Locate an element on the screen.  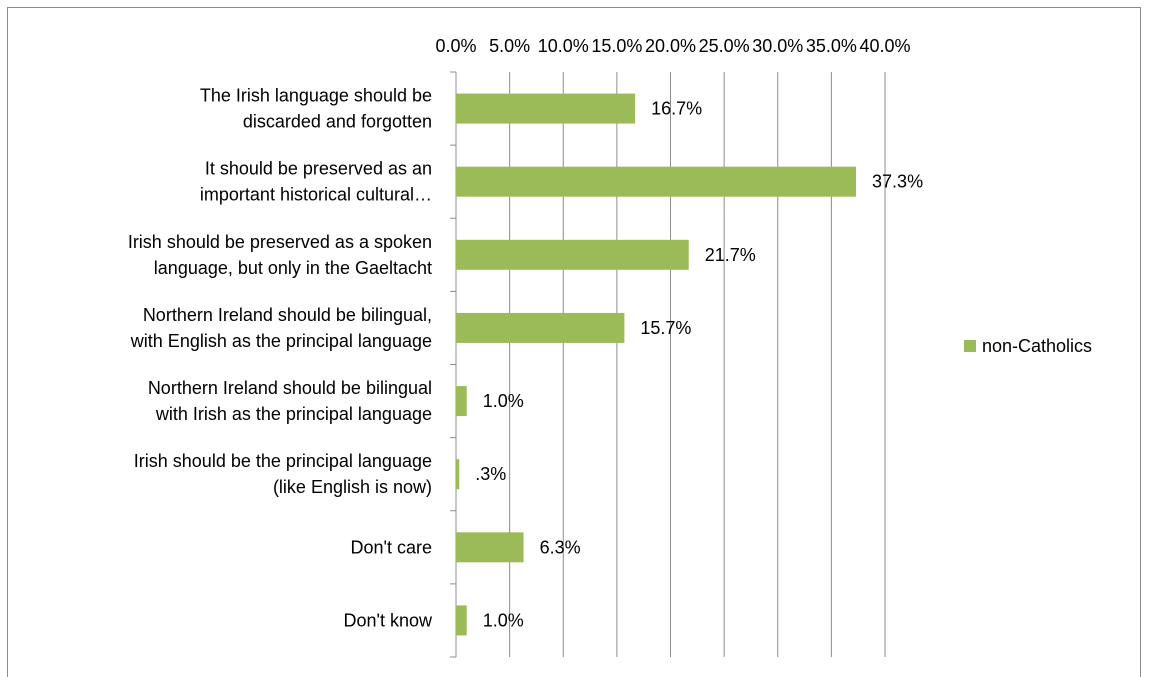
category-label: Northern Ireland should be bilingual is located at coordinates (290, 388).